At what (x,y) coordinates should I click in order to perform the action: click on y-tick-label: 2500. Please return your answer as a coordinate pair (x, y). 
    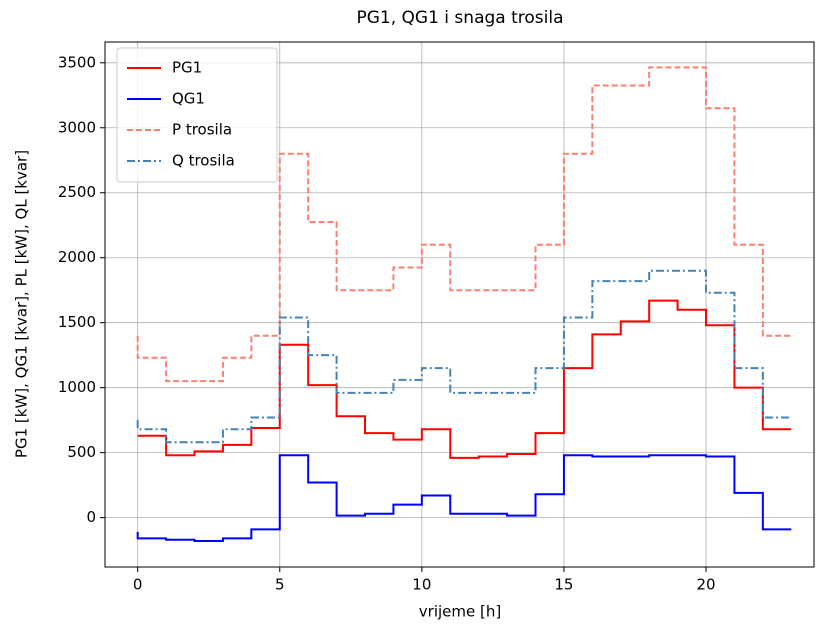
    Looking at the image, I should click on (77, 192).